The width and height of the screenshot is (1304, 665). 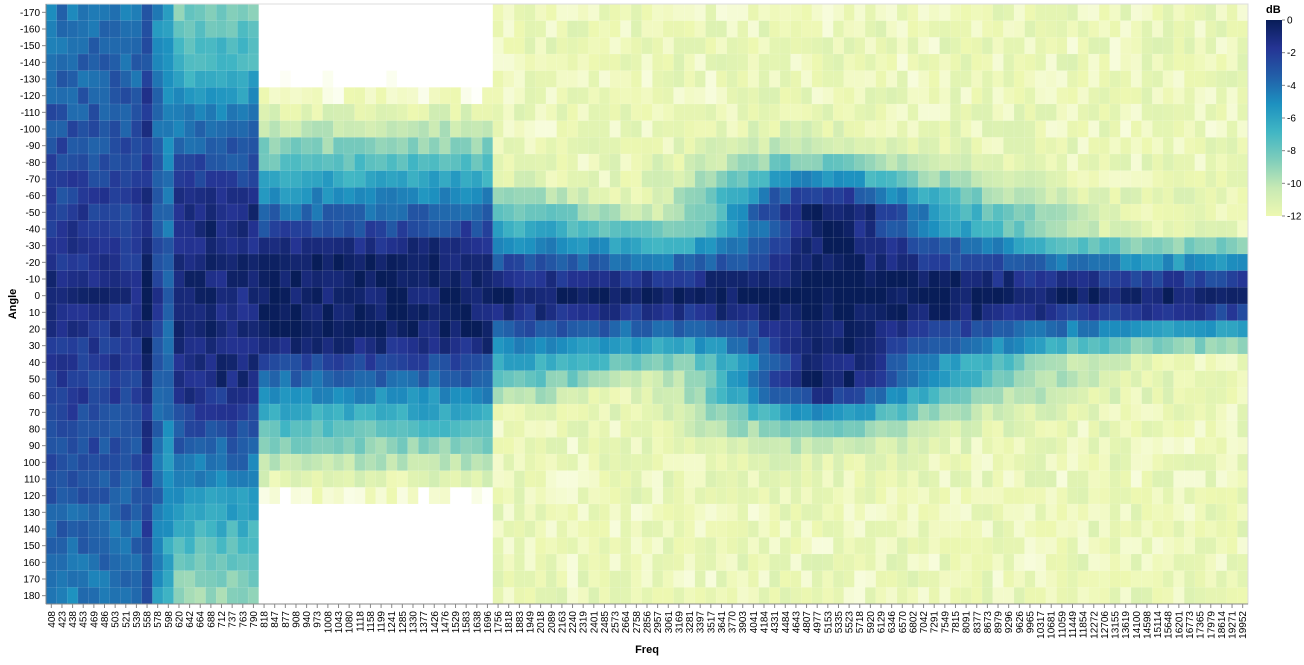 What do you see at coordinates (999, 622) in the screenshot?
I see `x-tick-label: 8979` at bounding box center [999, 622].